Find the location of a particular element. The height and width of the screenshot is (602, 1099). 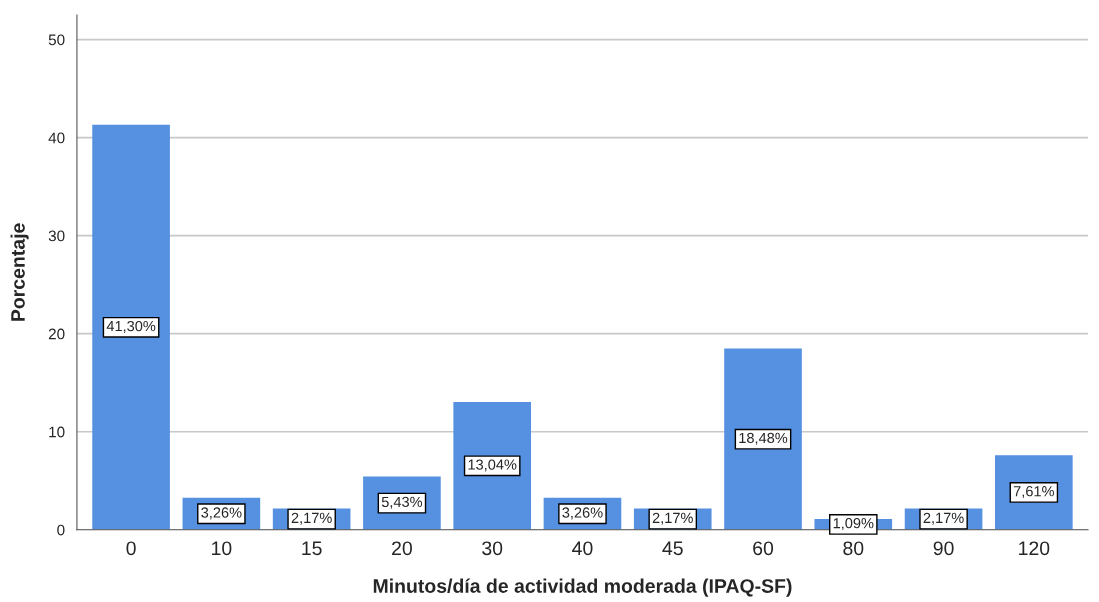

data-label: 13,04% is located at coordinates (492, 465).